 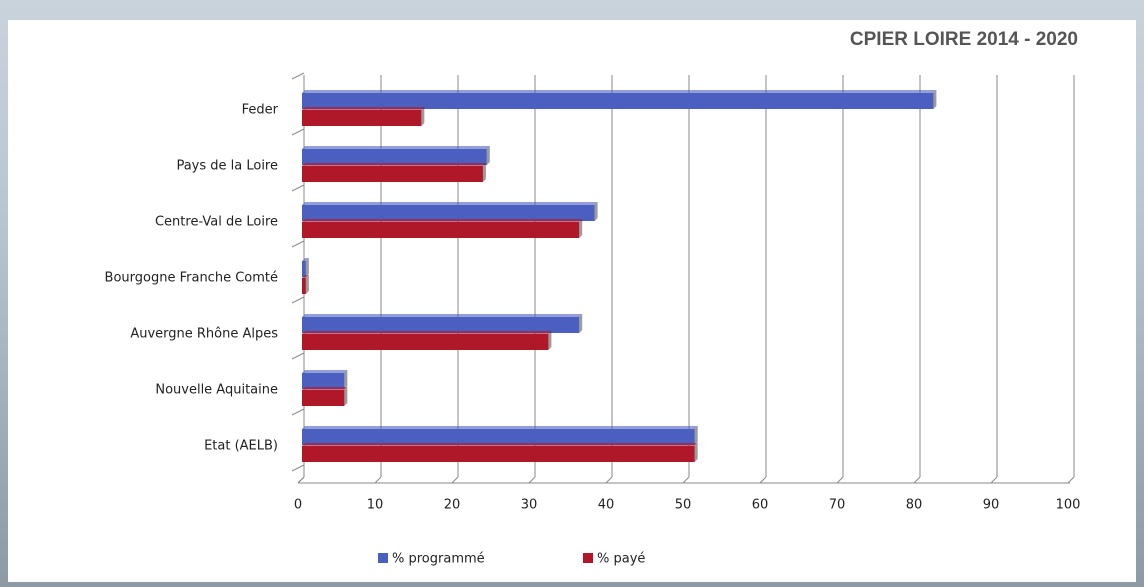 I want to click on x-tick-label: 70, so click(x=837, y=505).